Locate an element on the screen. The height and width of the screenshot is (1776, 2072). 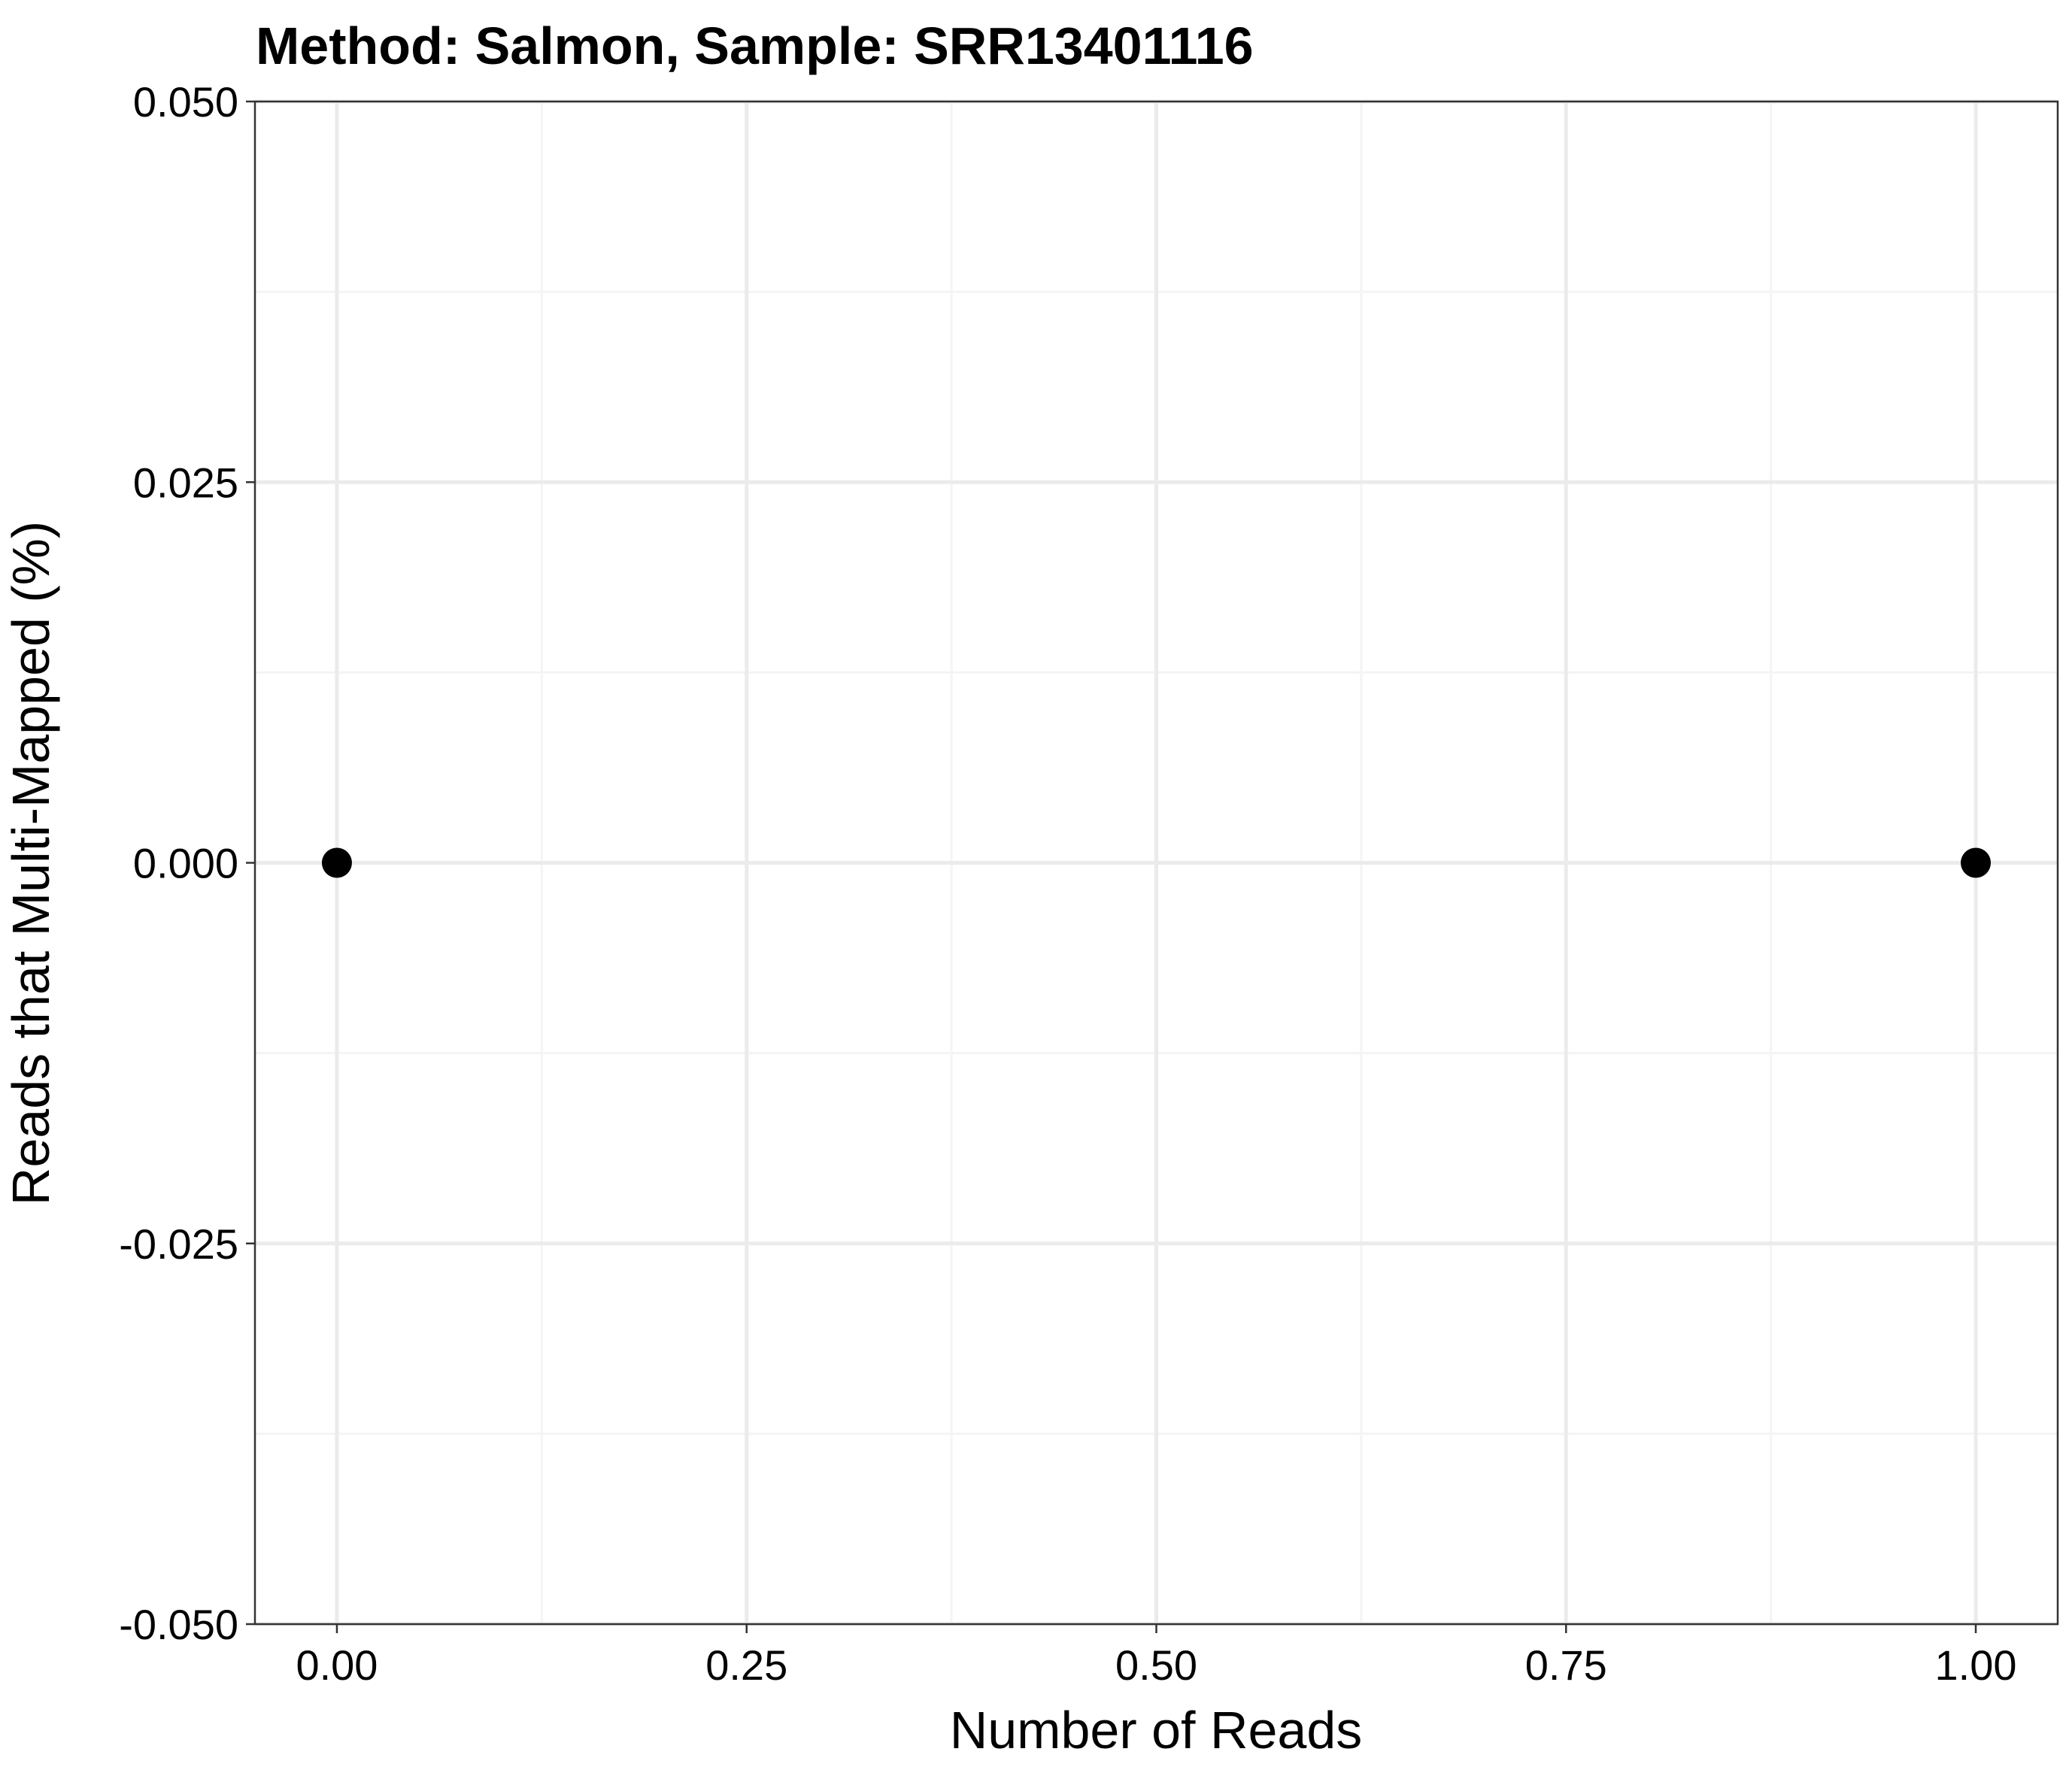
y-tick-label: 0.000 is located at coordinates (185, 864).